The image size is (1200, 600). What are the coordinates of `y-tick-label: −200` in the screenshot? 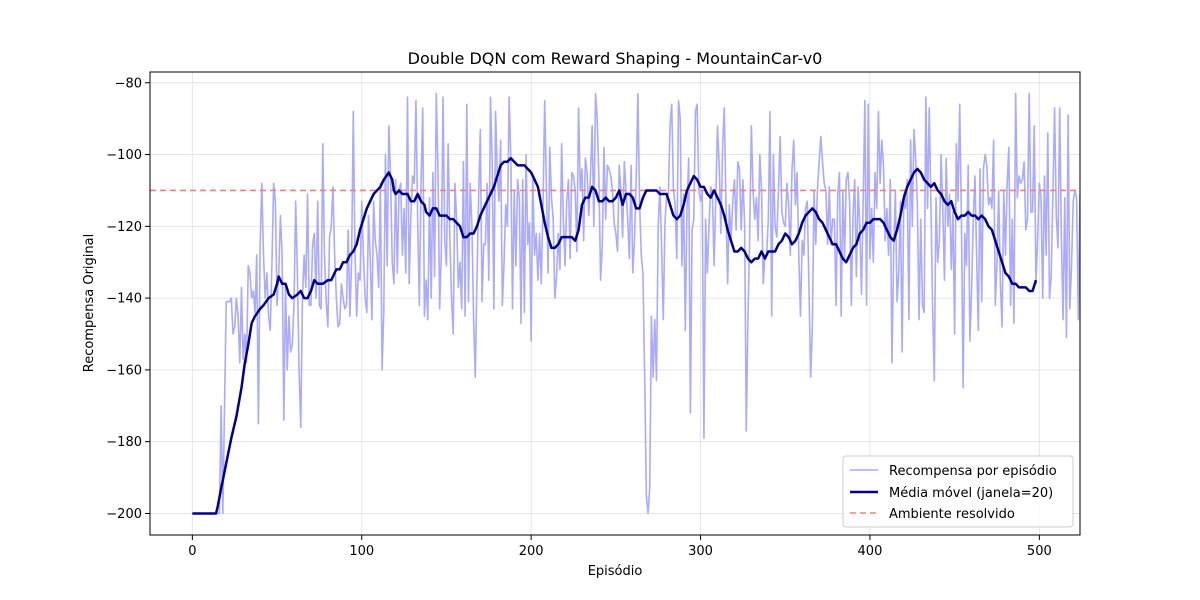 It's located at (124, 514).